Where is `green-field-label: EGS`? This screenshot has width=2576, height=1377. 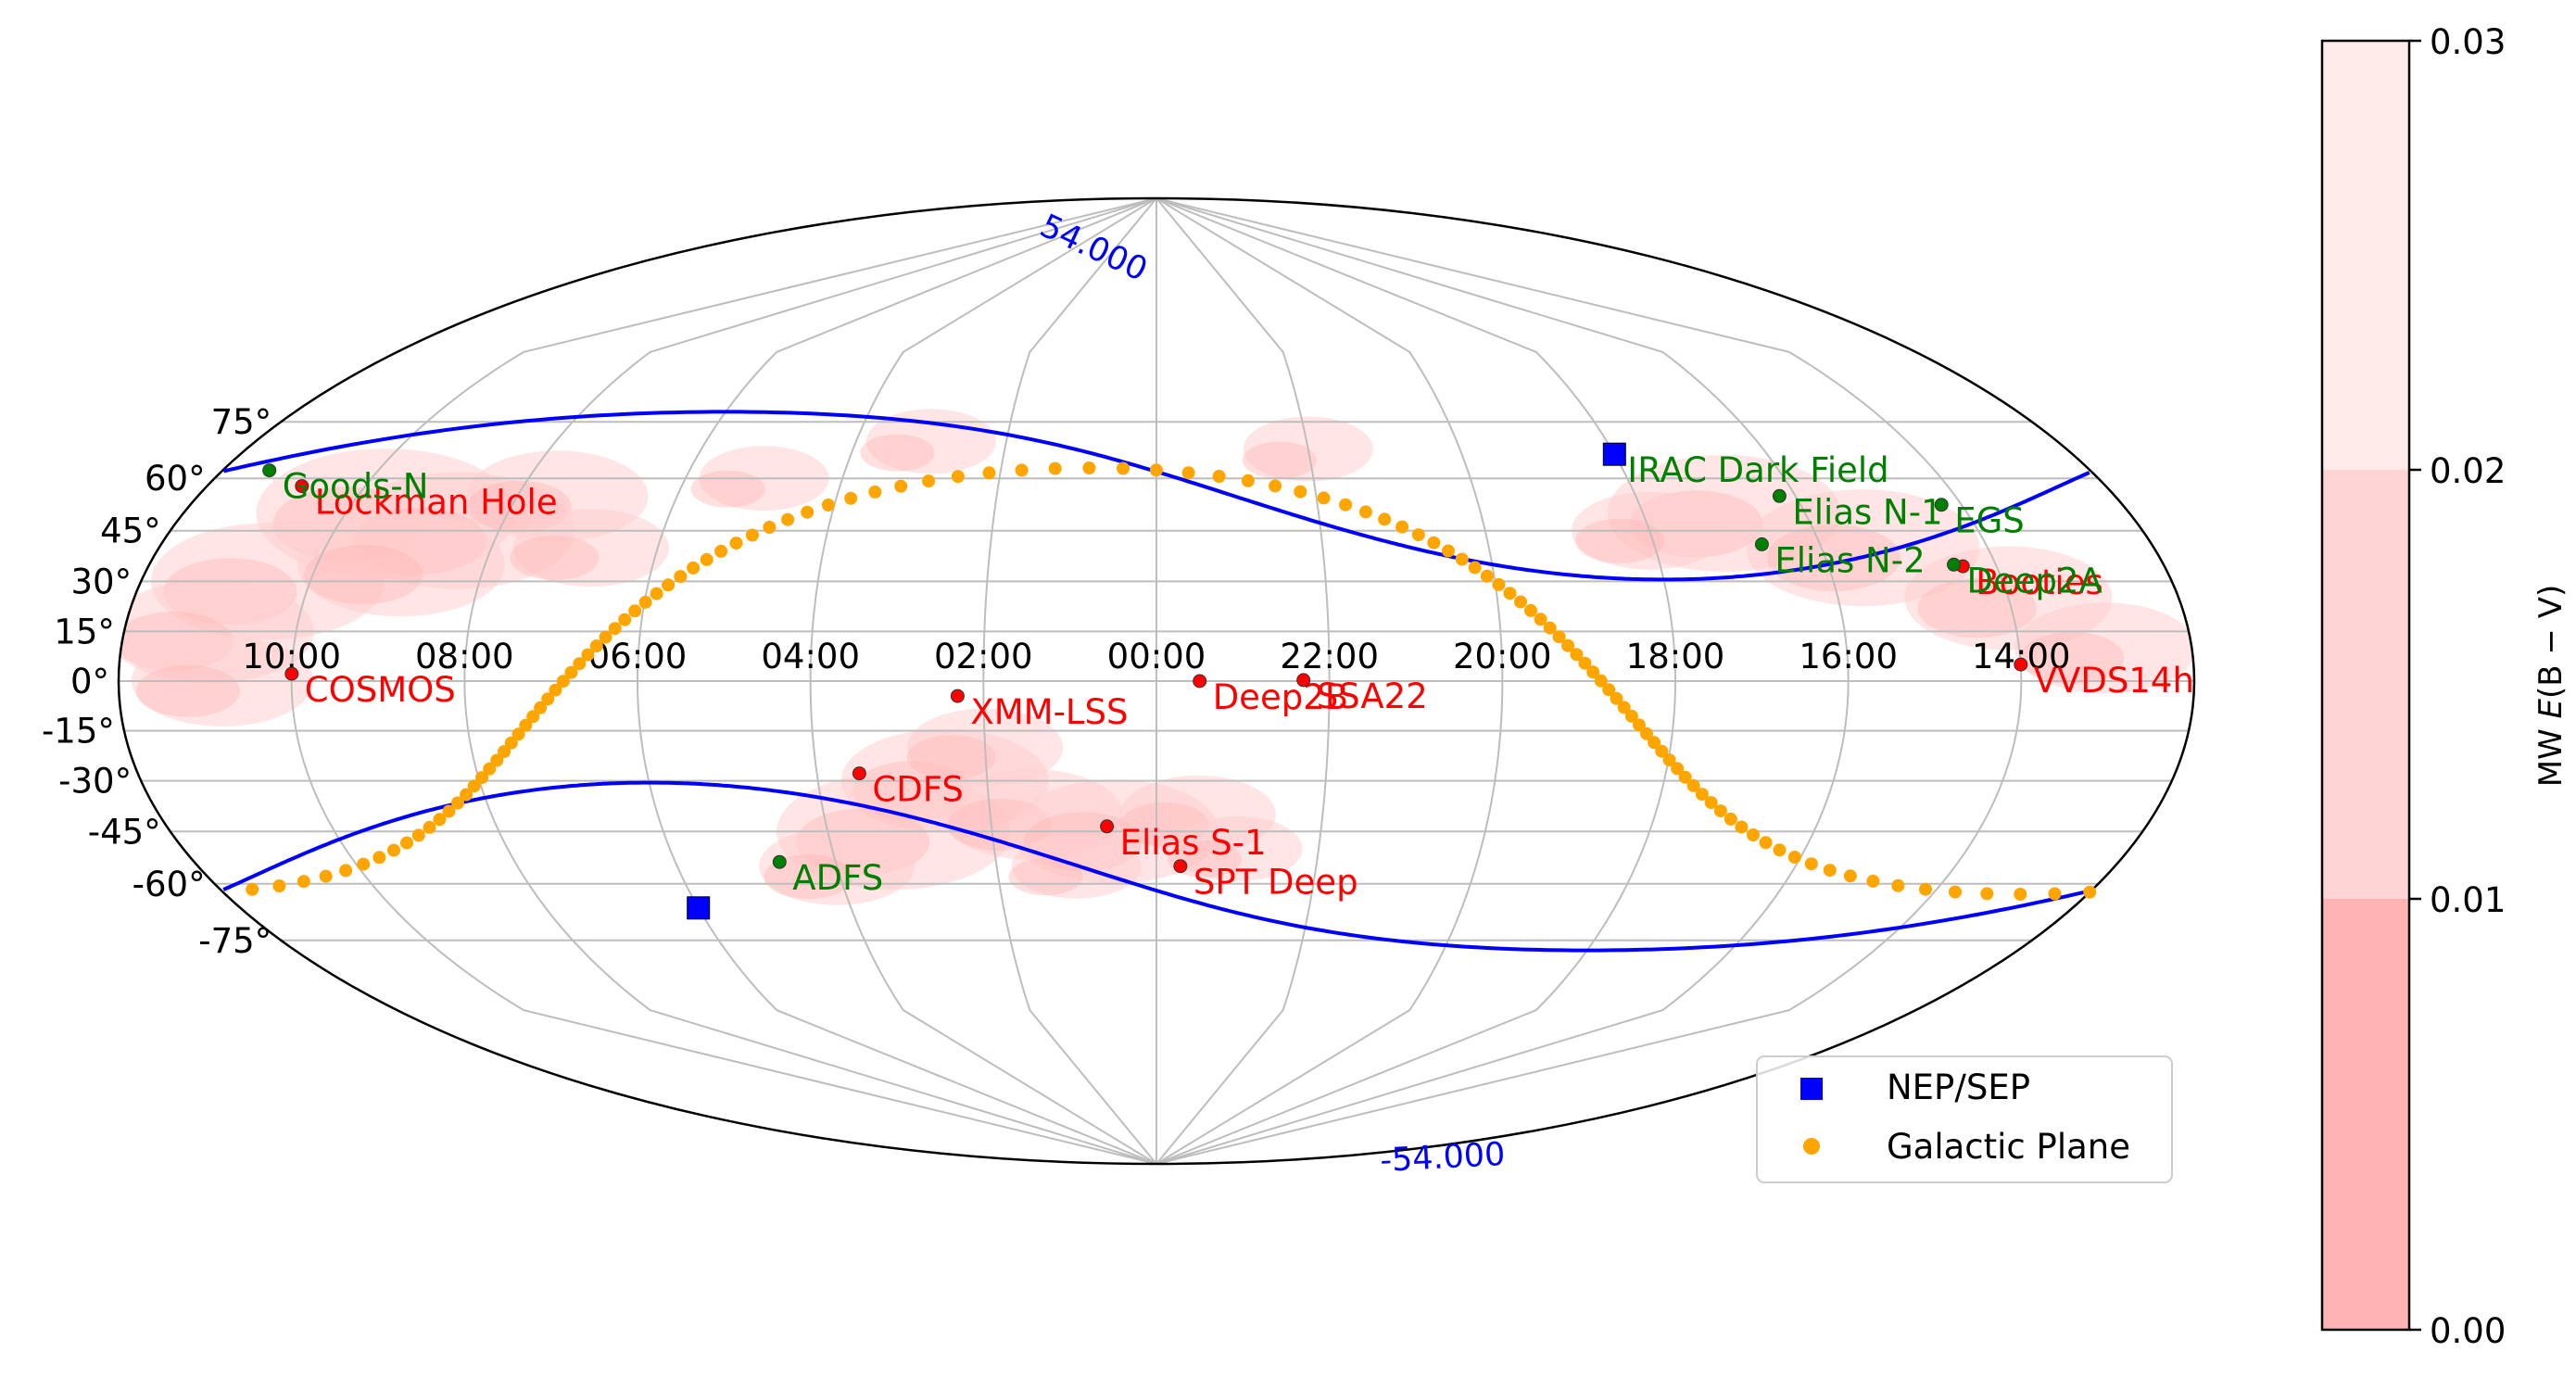 green-field-label: EGS is located at coordinates (1989, 521).